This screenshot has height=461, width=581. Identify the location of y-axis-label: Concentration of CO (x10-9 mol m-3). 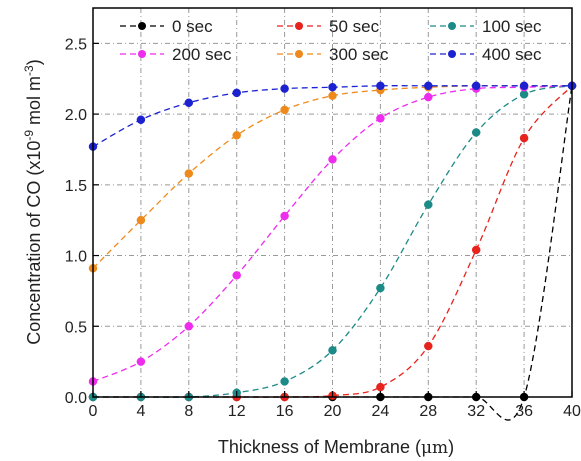
(33, 201).